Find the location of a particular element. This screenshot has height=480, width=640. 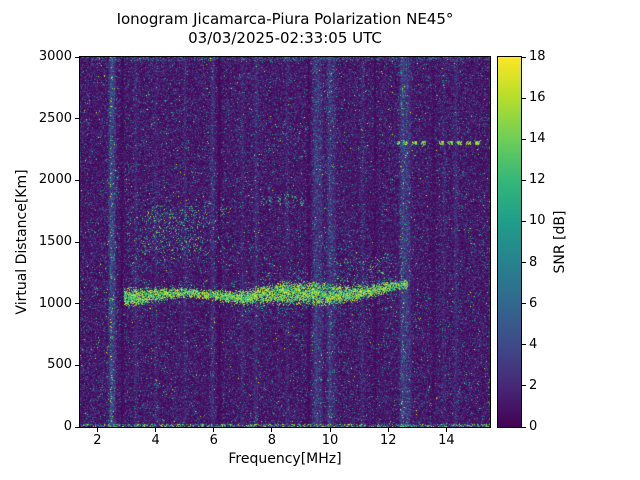

chart-subtitle: 03/03/2025-02:33:05 UTC is located at coordinates (285, 38).